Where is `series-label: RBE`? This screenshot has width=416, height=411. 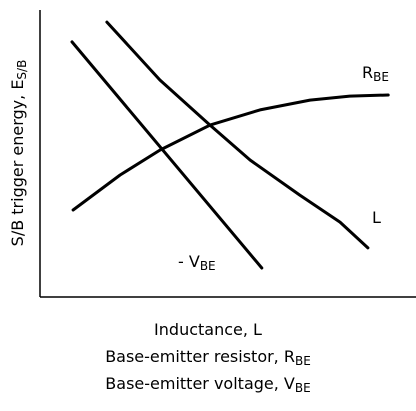 series-label: RBE is located at coordinates (375, 73).